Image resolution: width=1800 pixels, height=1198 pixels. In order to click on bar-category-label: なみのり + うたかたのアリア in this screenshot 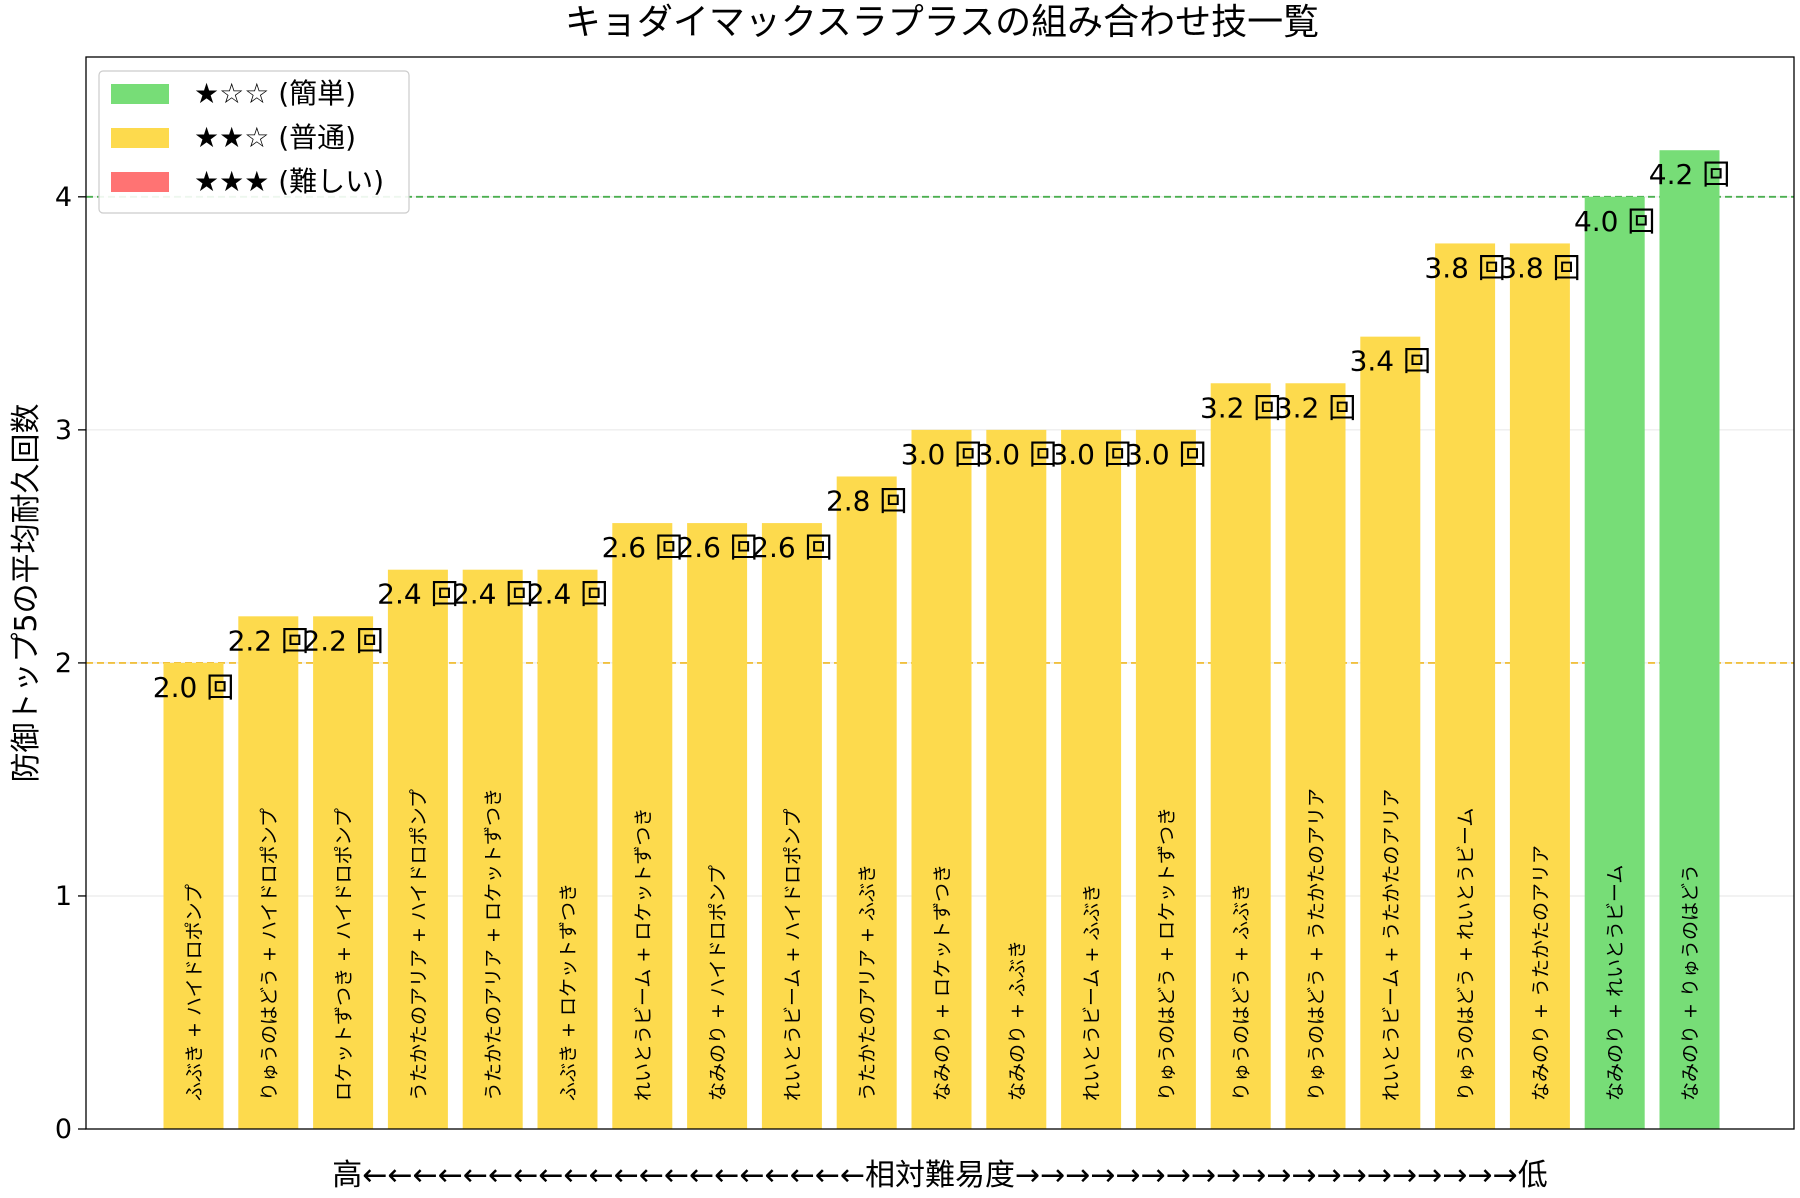, I will do `click(1541, 973)`.